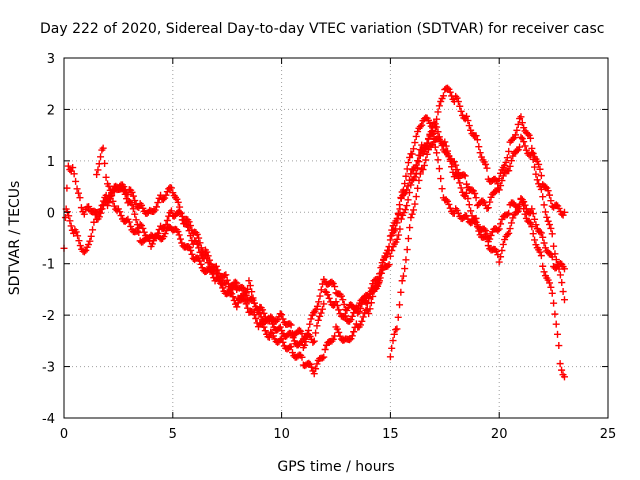  I want to click on x-tick-label: 25, so click(608, 434).